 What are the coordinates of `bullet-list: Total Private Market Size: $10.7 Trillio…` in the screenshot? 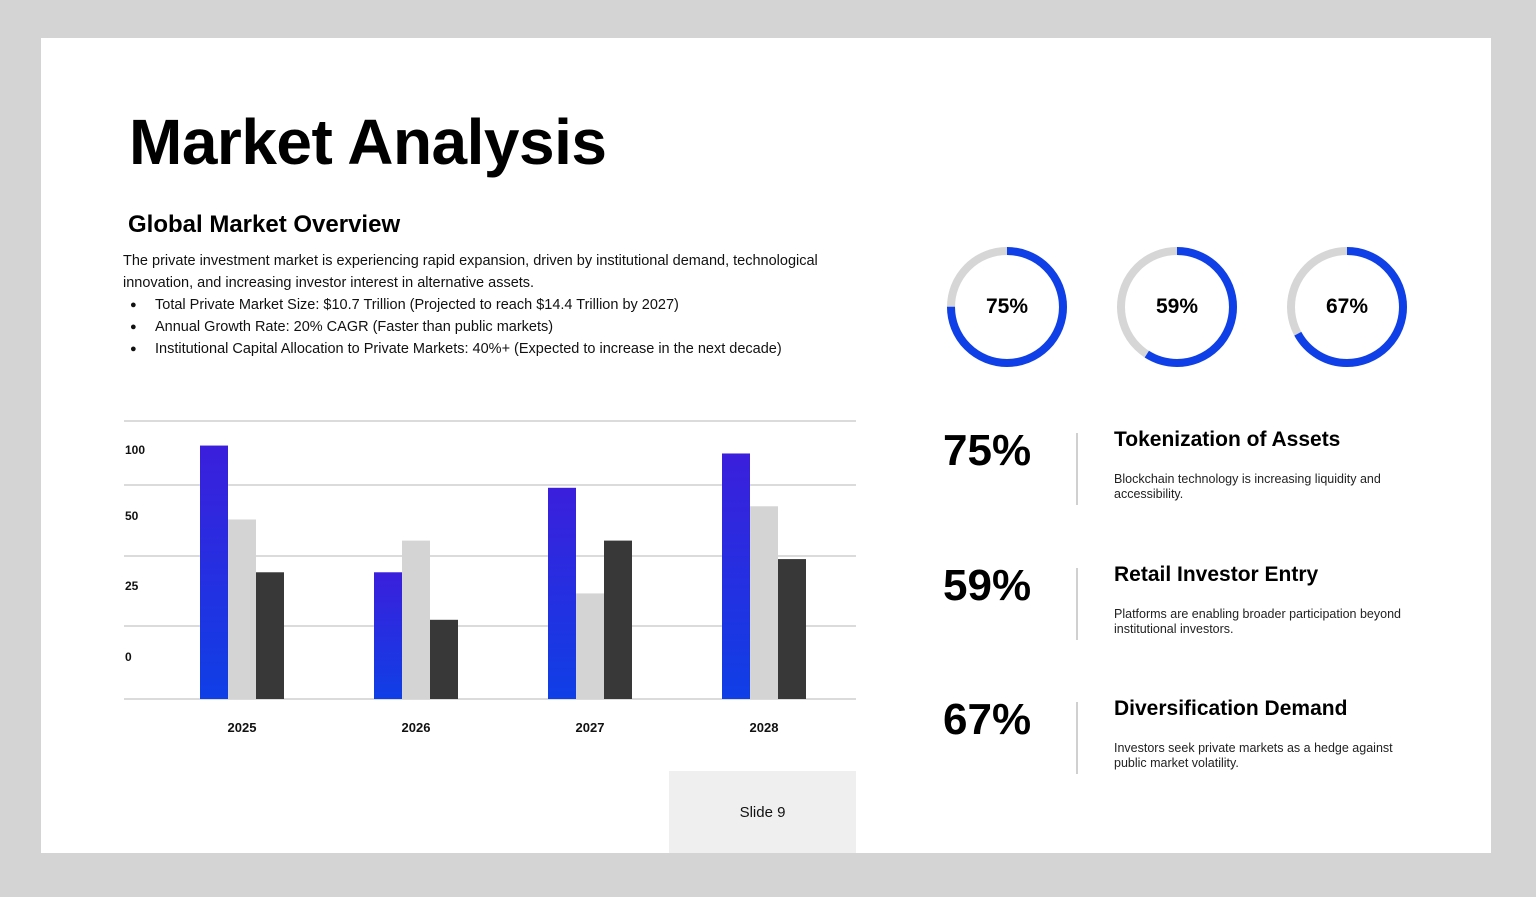 It's located at (483, 327).